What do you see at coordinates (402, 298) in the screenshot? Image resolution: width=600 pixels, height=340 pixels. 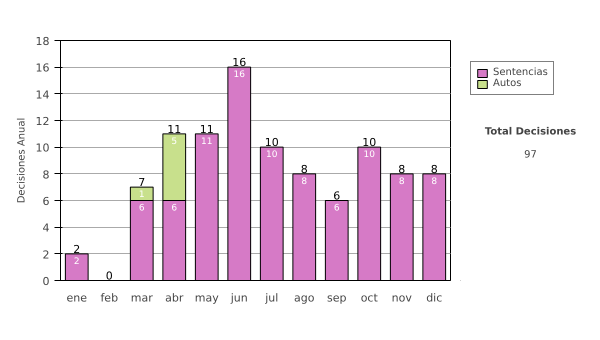 I see `x-tick-label: nov` at bounding box center [402, 298].